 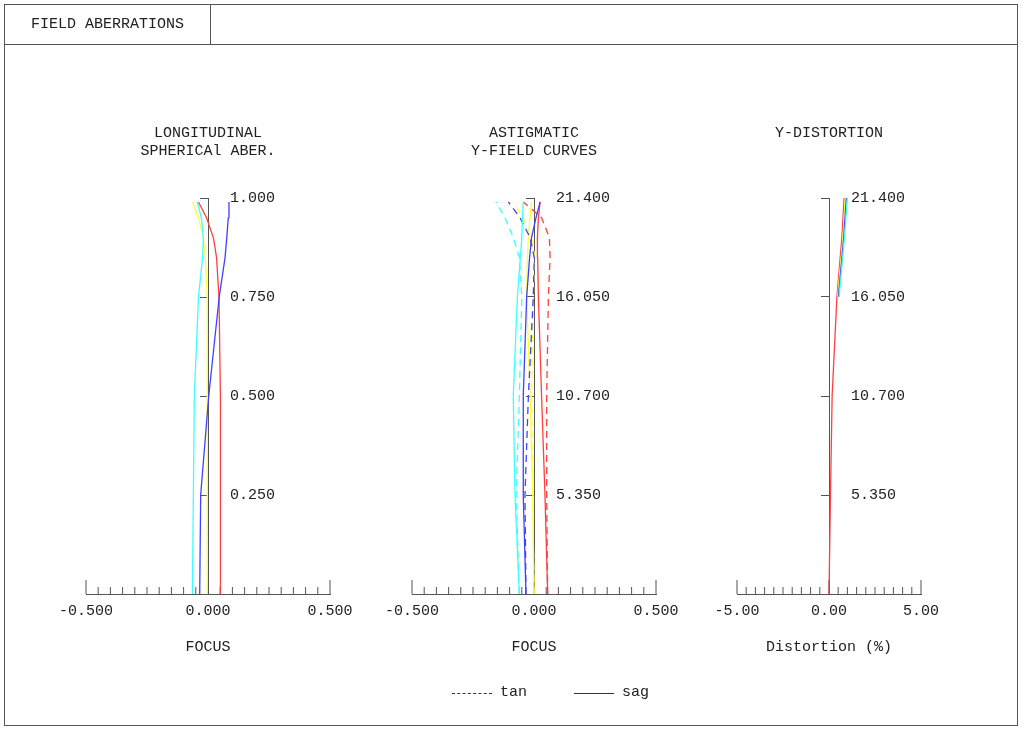 I want to click on text: sag, so click(x=636, y=693).